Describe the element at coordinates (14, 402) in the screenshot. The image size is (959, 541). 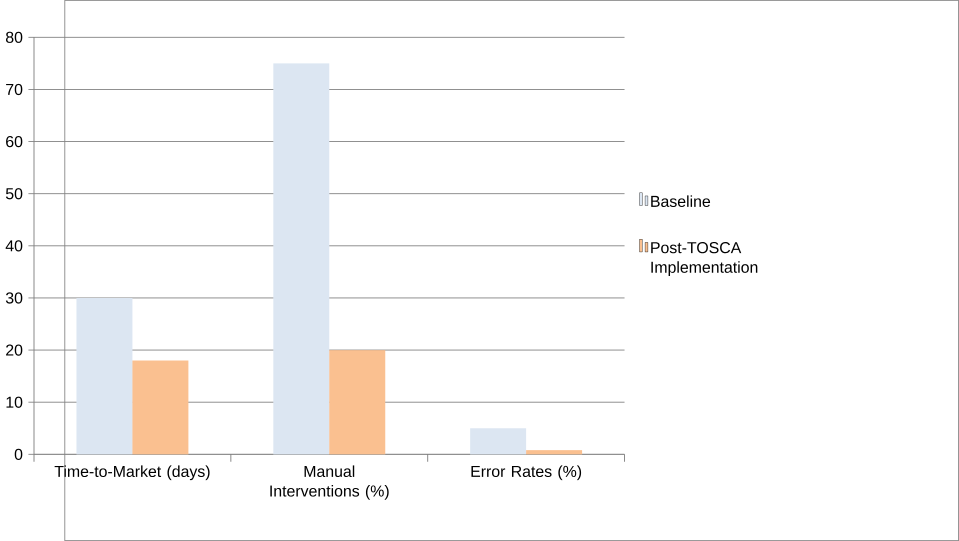
I see `y-tick-label: 10` at that location.